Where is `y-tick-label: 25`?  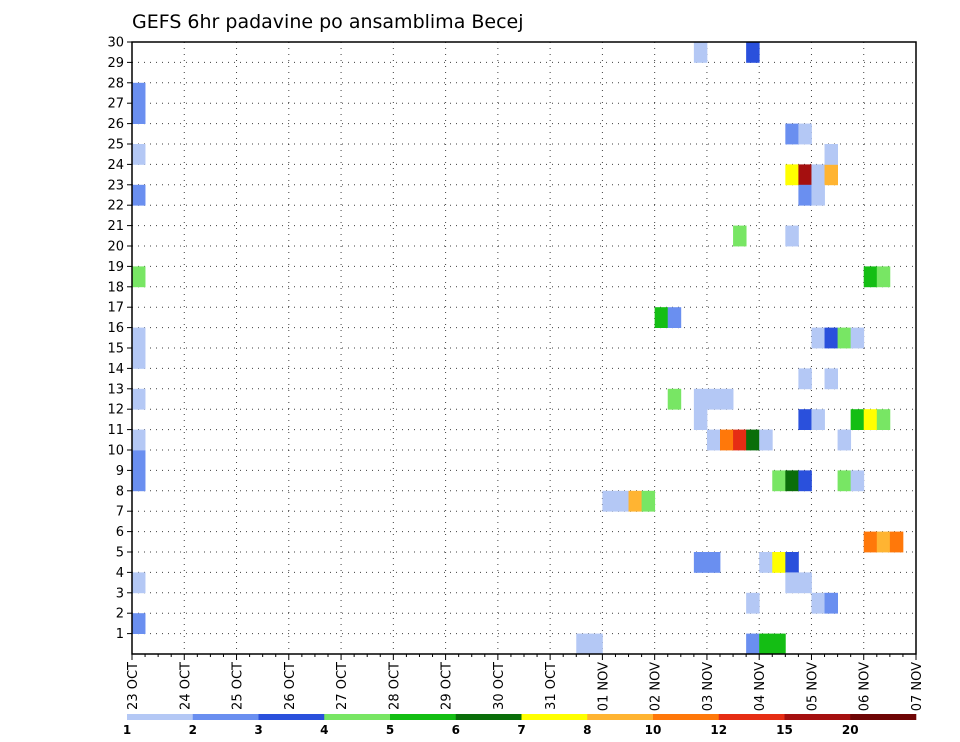 y-tick-label: 25 is located at coordinates (115, 145).